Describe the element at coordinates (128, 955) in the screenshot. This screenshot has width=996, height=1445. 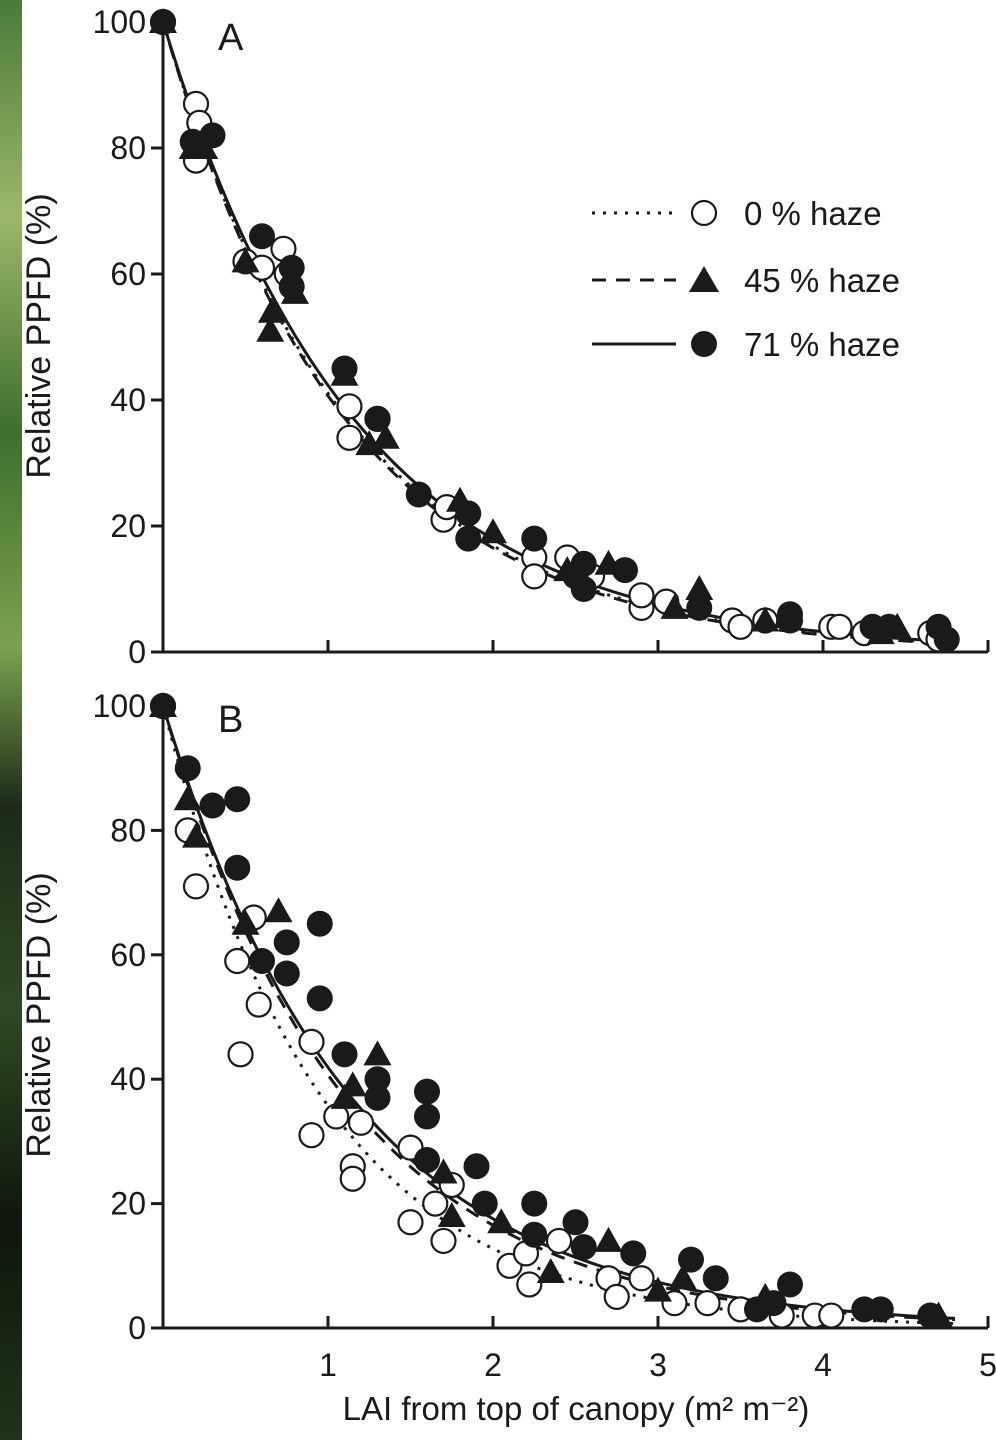
I see `y-tick-label: 60` at that location.